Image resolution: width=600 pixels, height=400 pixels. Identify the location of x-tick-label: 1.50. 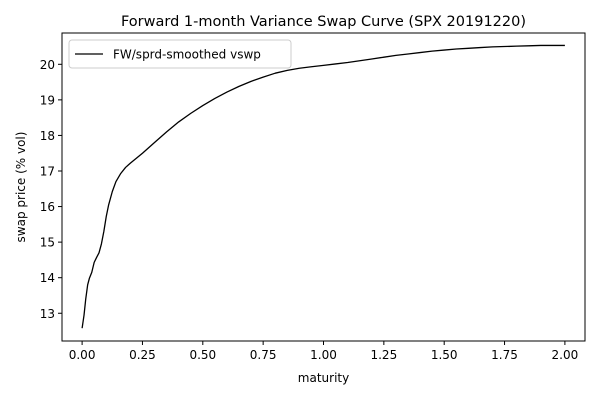
(444, 355).